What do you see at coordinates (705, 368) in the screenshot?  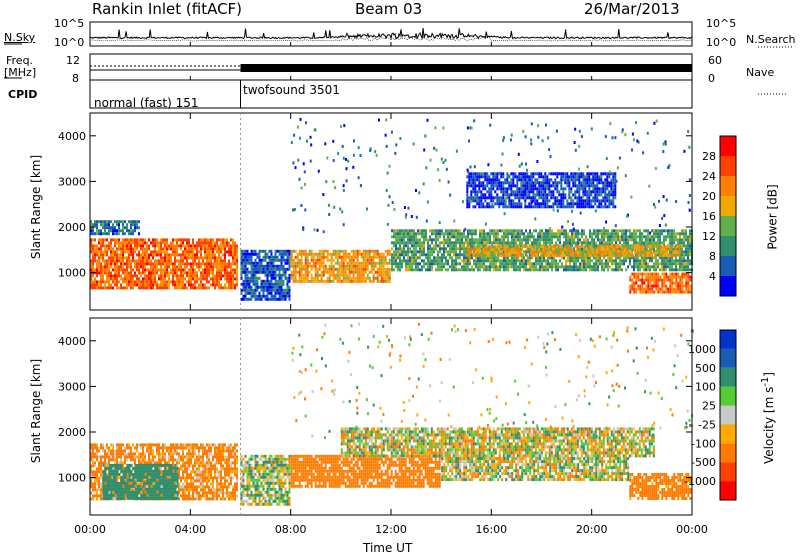 I see `velocity-colorbar-tick-1: 500` at bounding box center [705, 368].